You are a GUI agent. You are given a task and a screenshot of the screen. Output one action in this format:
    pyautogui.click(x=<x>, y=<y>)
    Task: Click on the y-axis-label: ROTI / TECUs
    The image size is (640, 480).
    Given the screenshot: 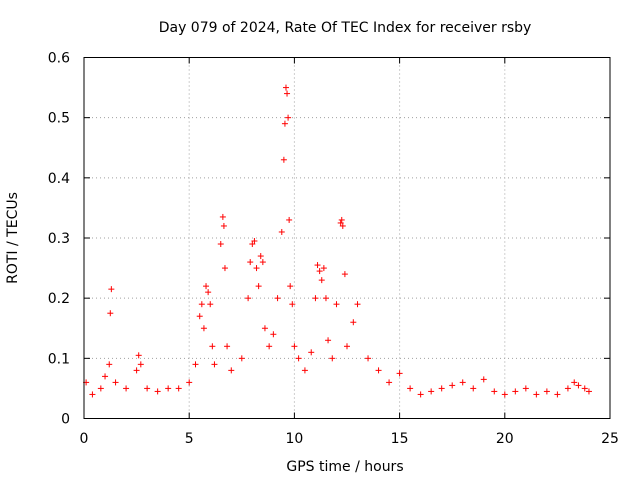 What is the action you would take?
    pyautogui.click(x=13, y=238)
    